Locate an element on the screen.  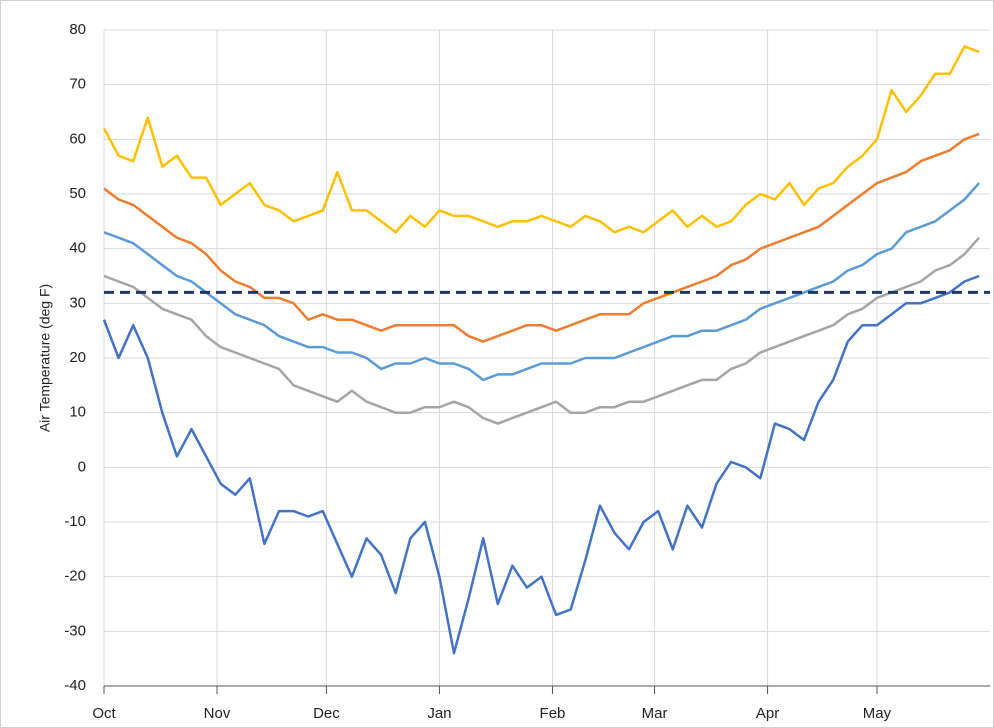
x-tick-label: Dec is located at coordinates (326, 713).